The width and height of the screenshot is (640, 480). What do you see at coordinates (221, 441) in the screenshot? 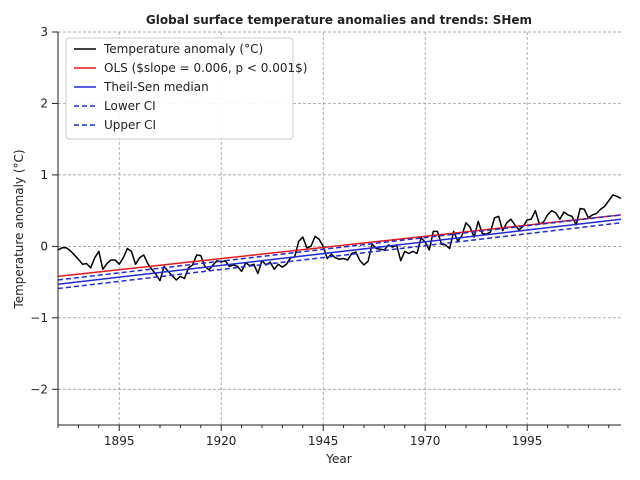
I see `x-tick-label: 1920` at bounding box center [221, 441].